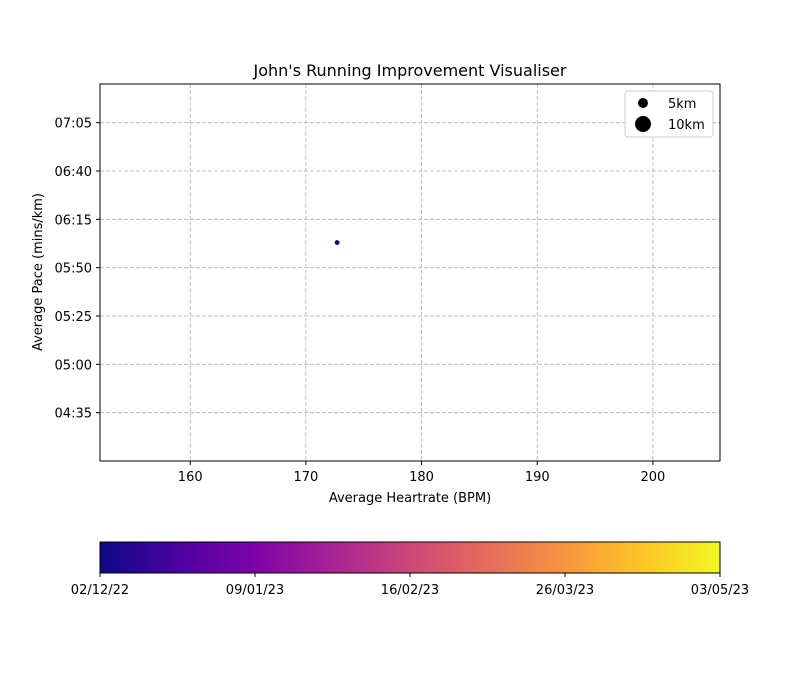  I want to click on y-axis: 04:35 05:00 05:25 05:50 06:15 06:40 07:05, so click(77, 269).